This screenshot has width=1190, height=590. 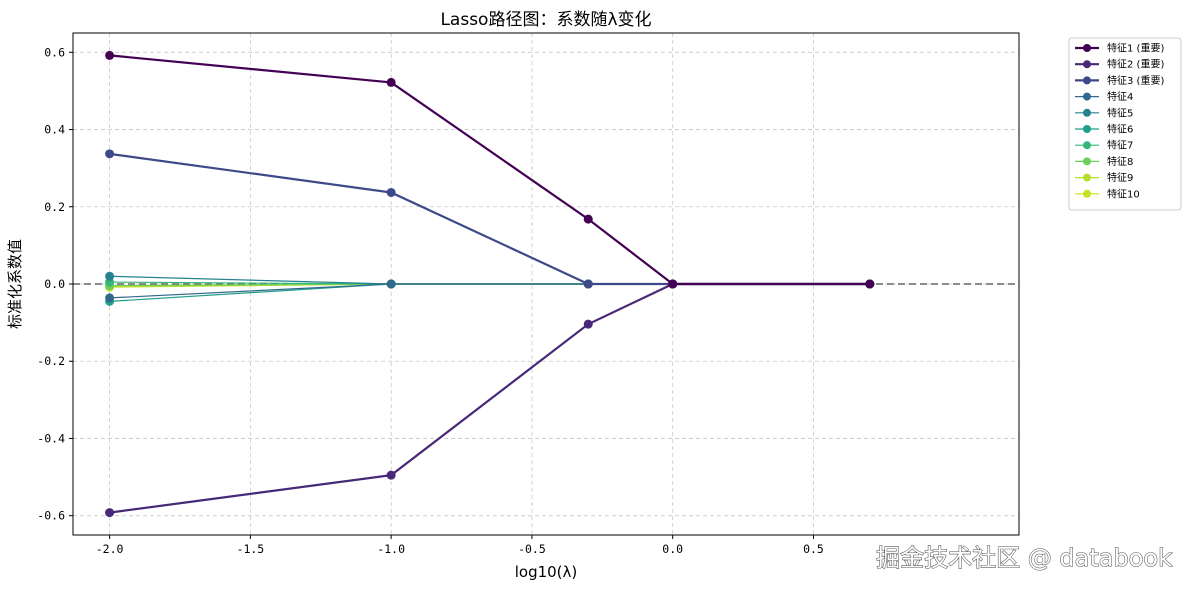 What do you see at coordinates (1120, 97) in the screenshot?
I see `legend-label: 特征4` at bounding box center [1120, 97].